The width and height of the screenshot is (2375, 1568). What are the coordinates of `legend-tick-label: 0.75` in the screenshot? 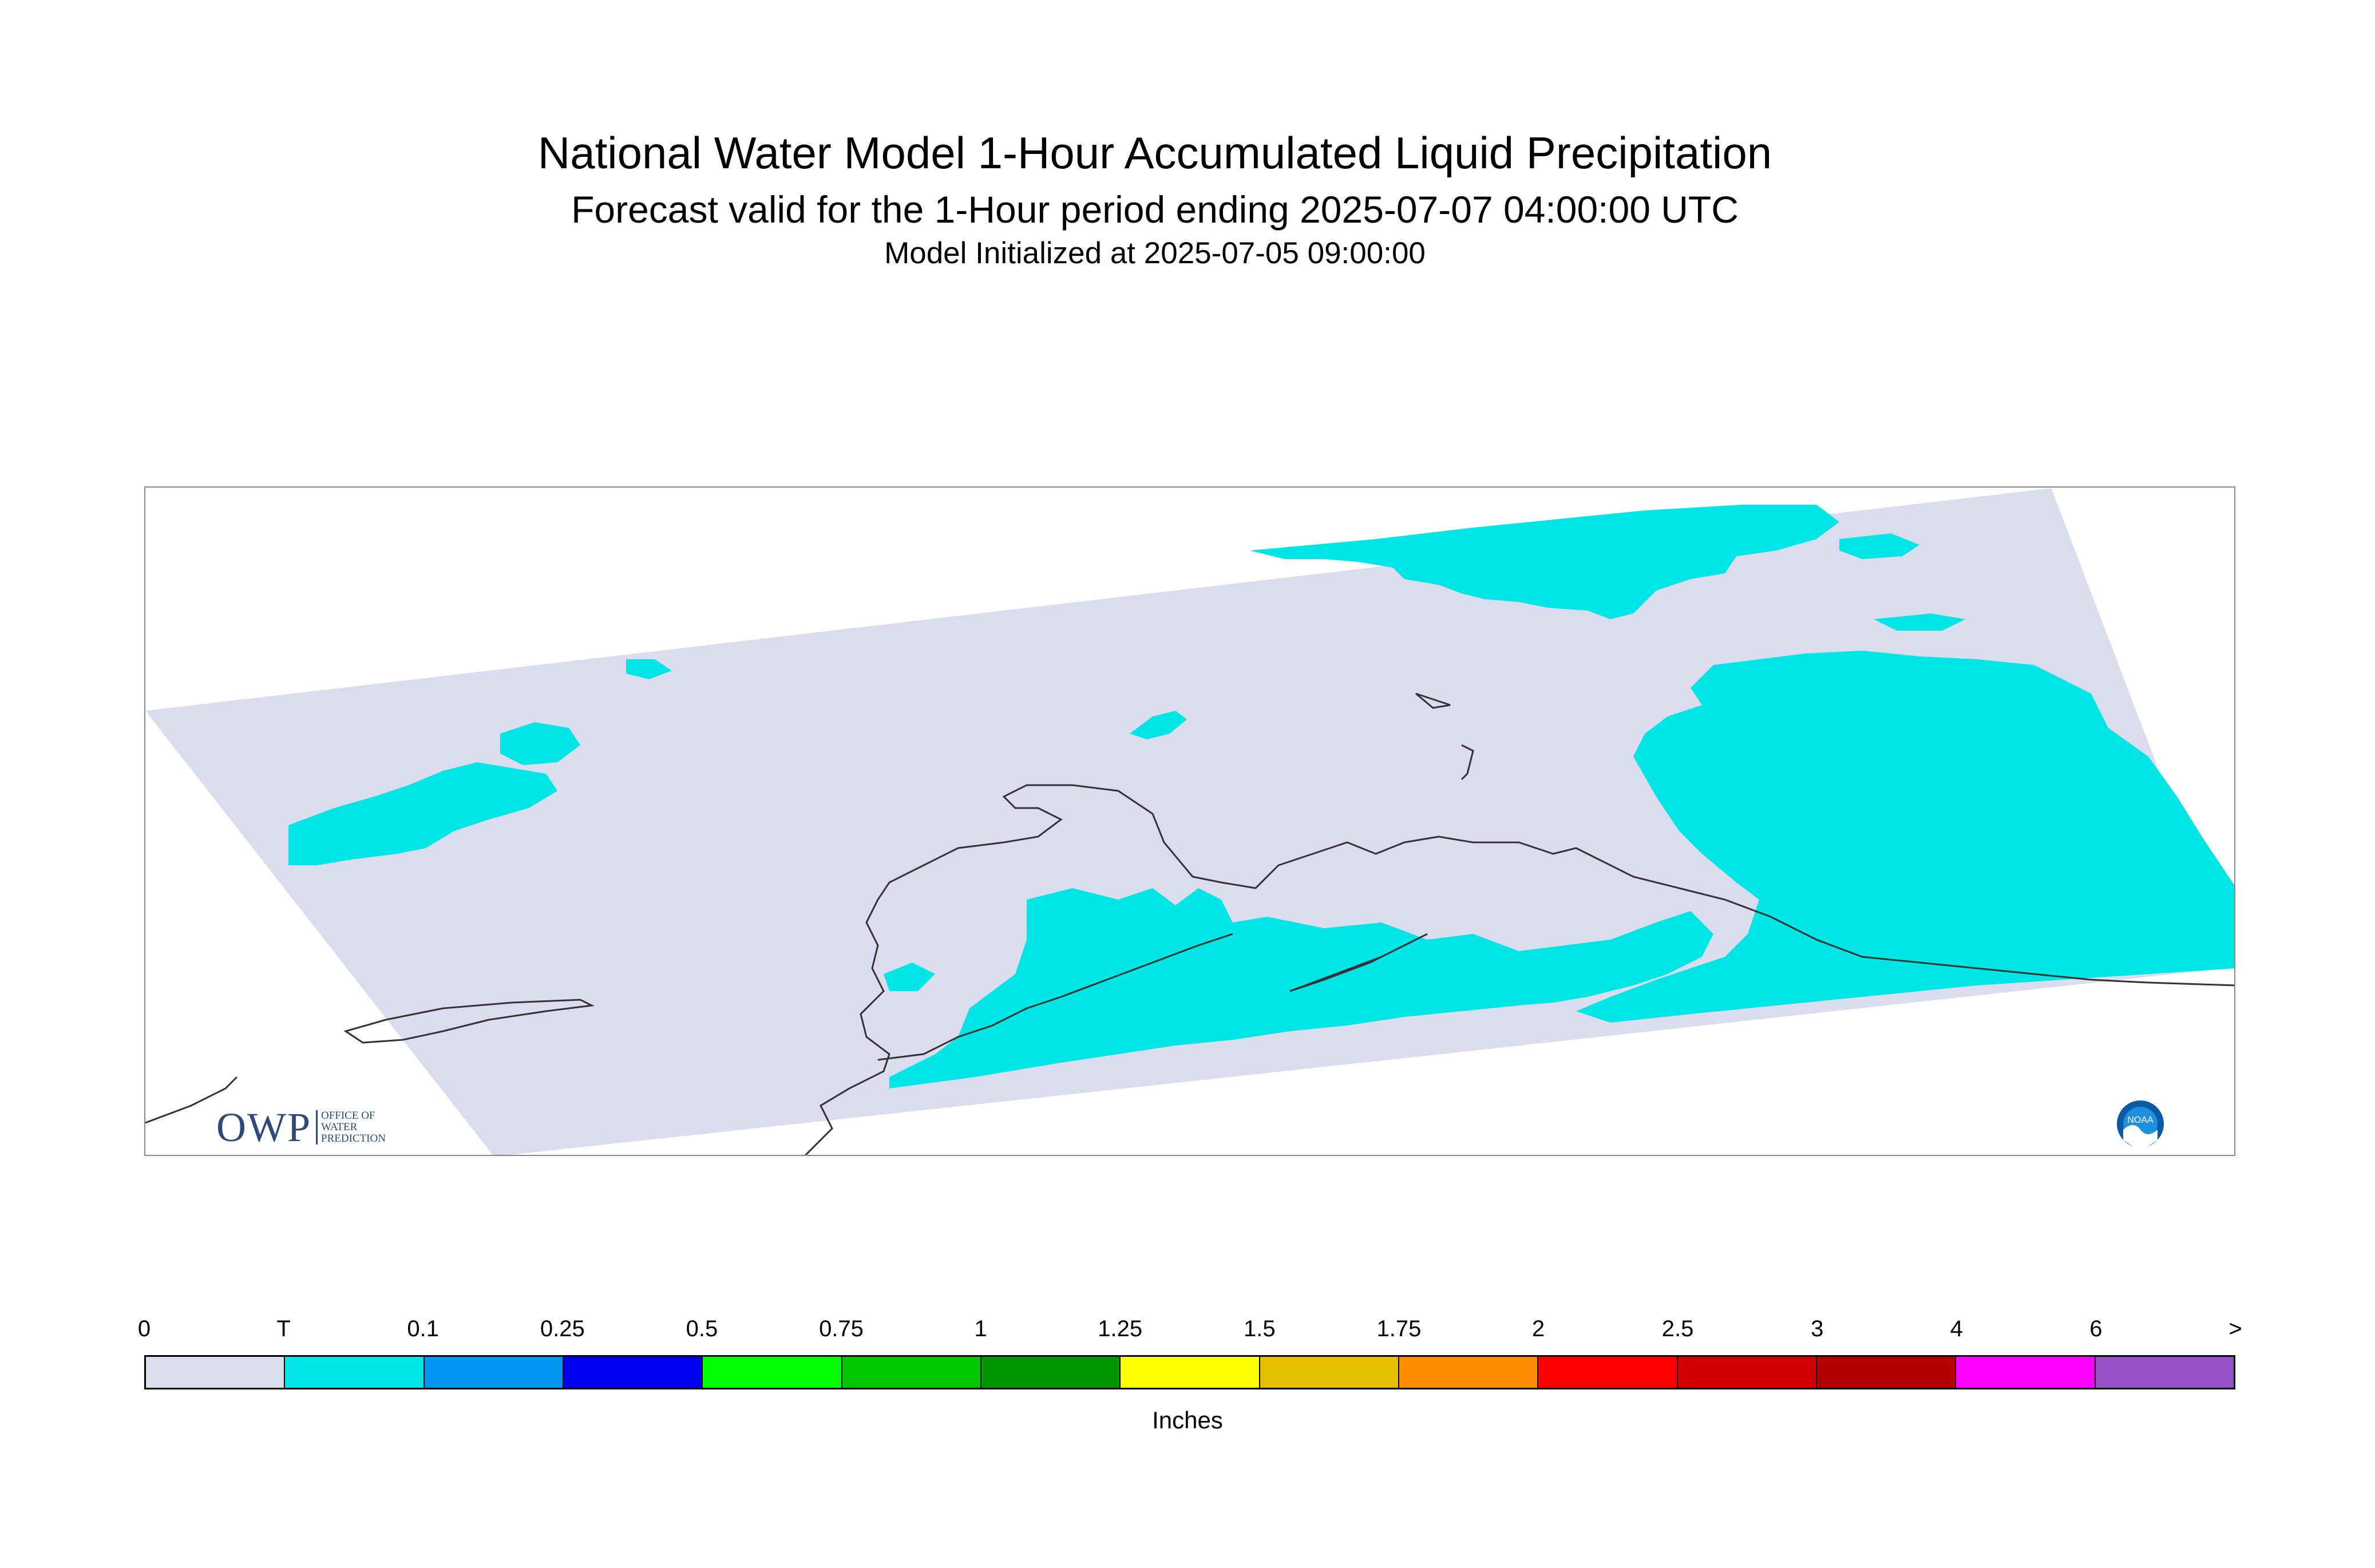 It's located at (842, 1328).